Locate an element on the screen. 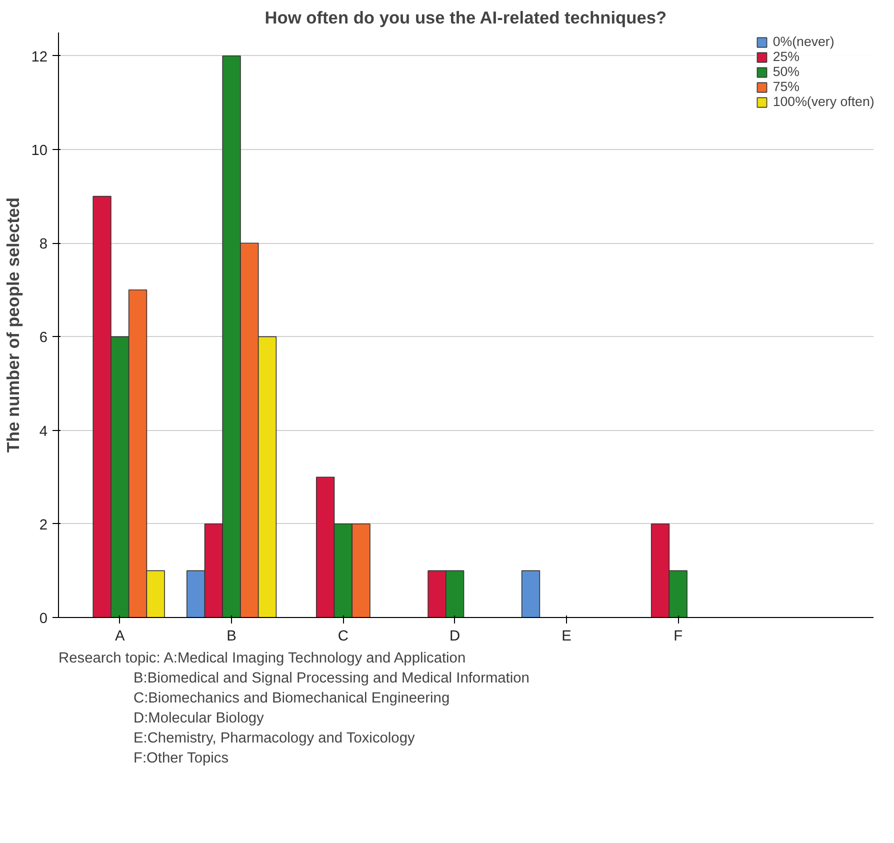 This screenshot has width=894, height=843. legend-label: 75% is located at coordinates (786, 86).